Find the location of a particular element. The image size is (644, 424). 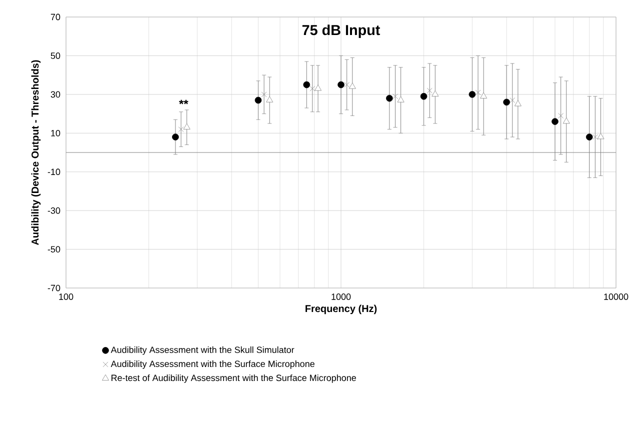

legend-label: Audibility Assessment with the Skull Simulator is located at coordinates (202, 350).